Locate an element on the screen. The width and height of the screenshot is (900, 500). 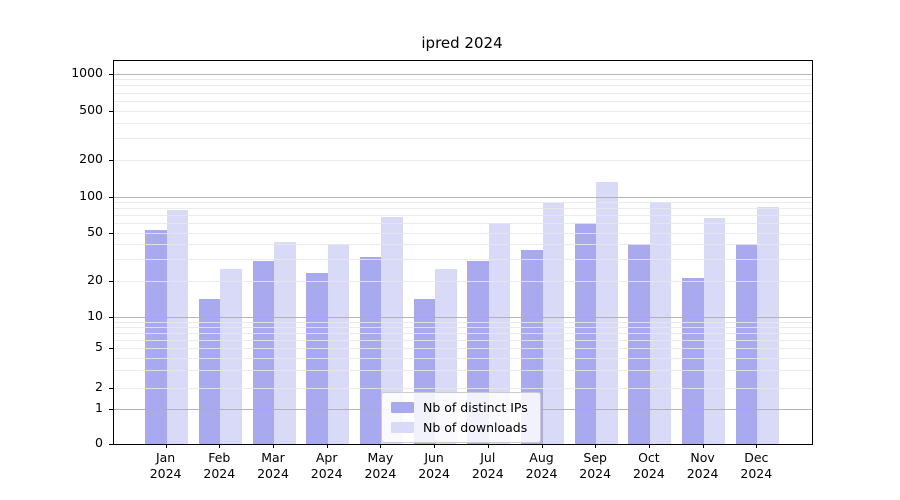
x-tick-label: Nov 2024 is located at coordinates (702, 465).